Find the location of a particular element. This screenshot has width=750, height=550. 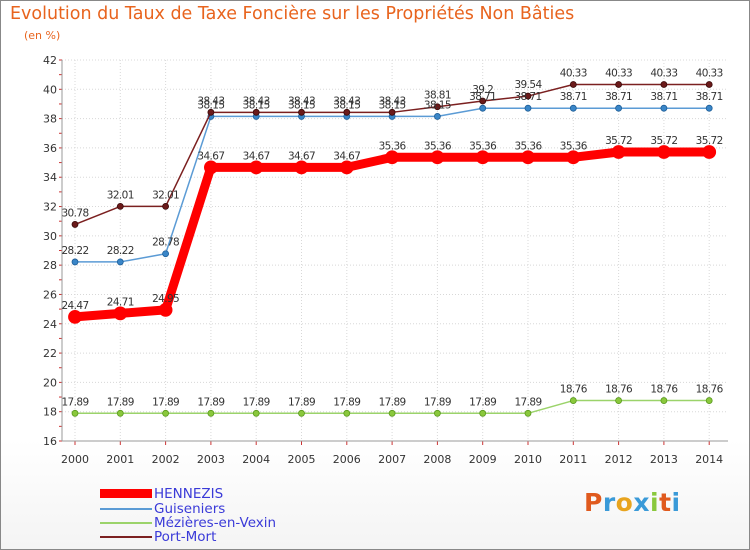

data-label: 30.78 is located at coordinates (74, 213).